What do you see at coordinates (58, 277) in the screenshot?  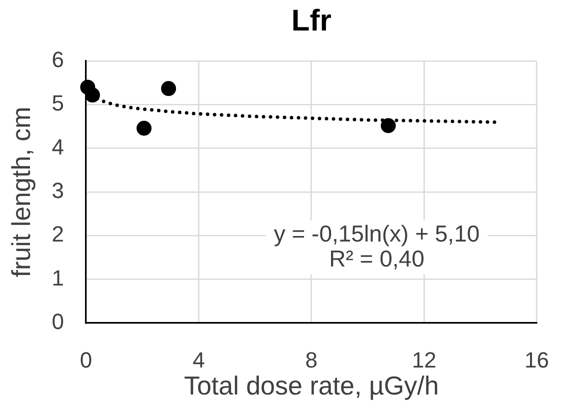 I see `y-tick-label: 1` at bounding box center [58, 277].